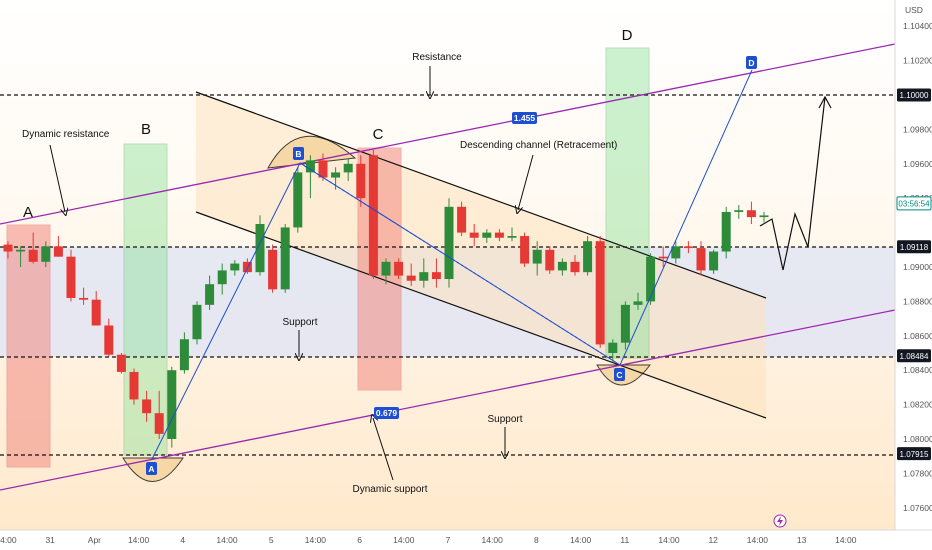 Image resolution: width=932 pixels, height=550 pixels. Describe the element at coordinates (387, 413) in the screenshot. I see `ratio-tag-0679-text: 0.679` at that location.